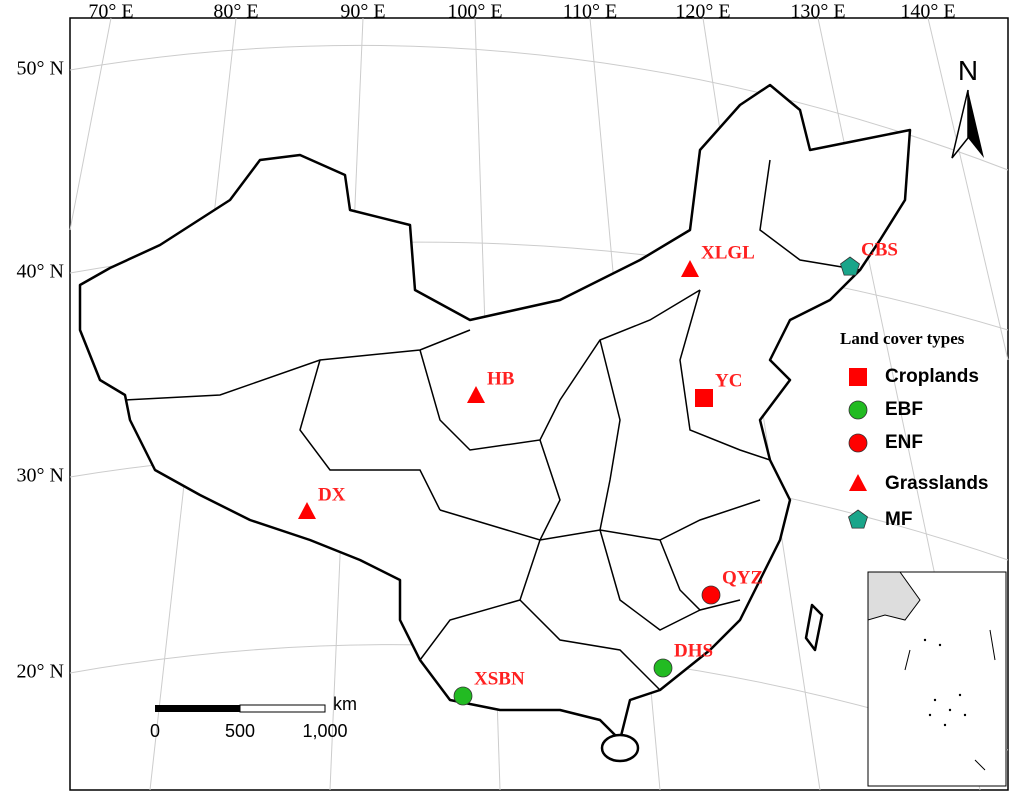 The width and height of the screenshot is (1024, 803). What do you see at coordinates (324, 731) in the screenshot?
I see `scale-label: 1,000` at bounding box center [324, 731].